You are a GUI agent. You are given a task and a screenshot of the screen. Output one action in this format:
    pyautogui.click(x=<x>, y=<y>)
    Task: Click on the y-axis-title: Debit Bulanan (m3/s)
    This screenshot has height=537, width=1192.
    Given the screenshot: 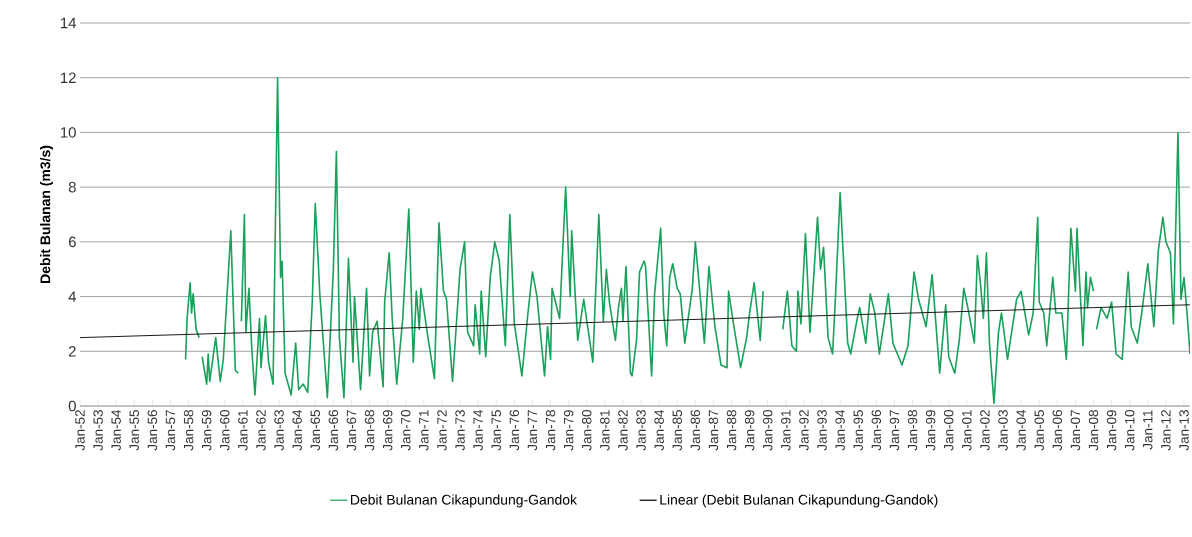 What is the action you would take?
    pyautogui.click(x=47, y=214)
    